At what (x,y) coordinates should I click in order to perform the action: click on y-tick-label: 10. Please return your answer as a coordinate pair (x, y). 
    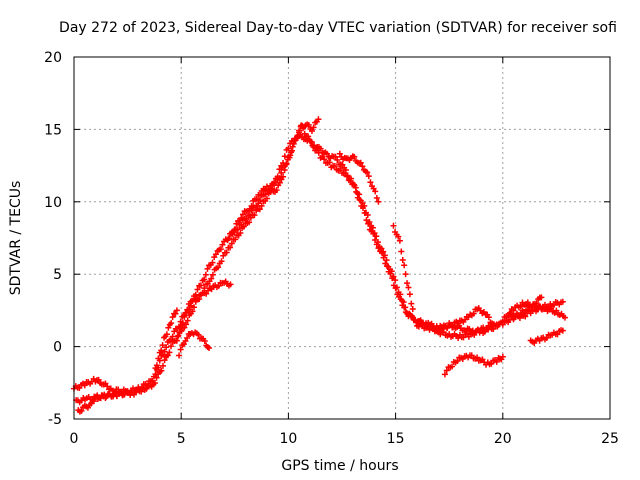
    Looking at the image, I should click on (53, 203).